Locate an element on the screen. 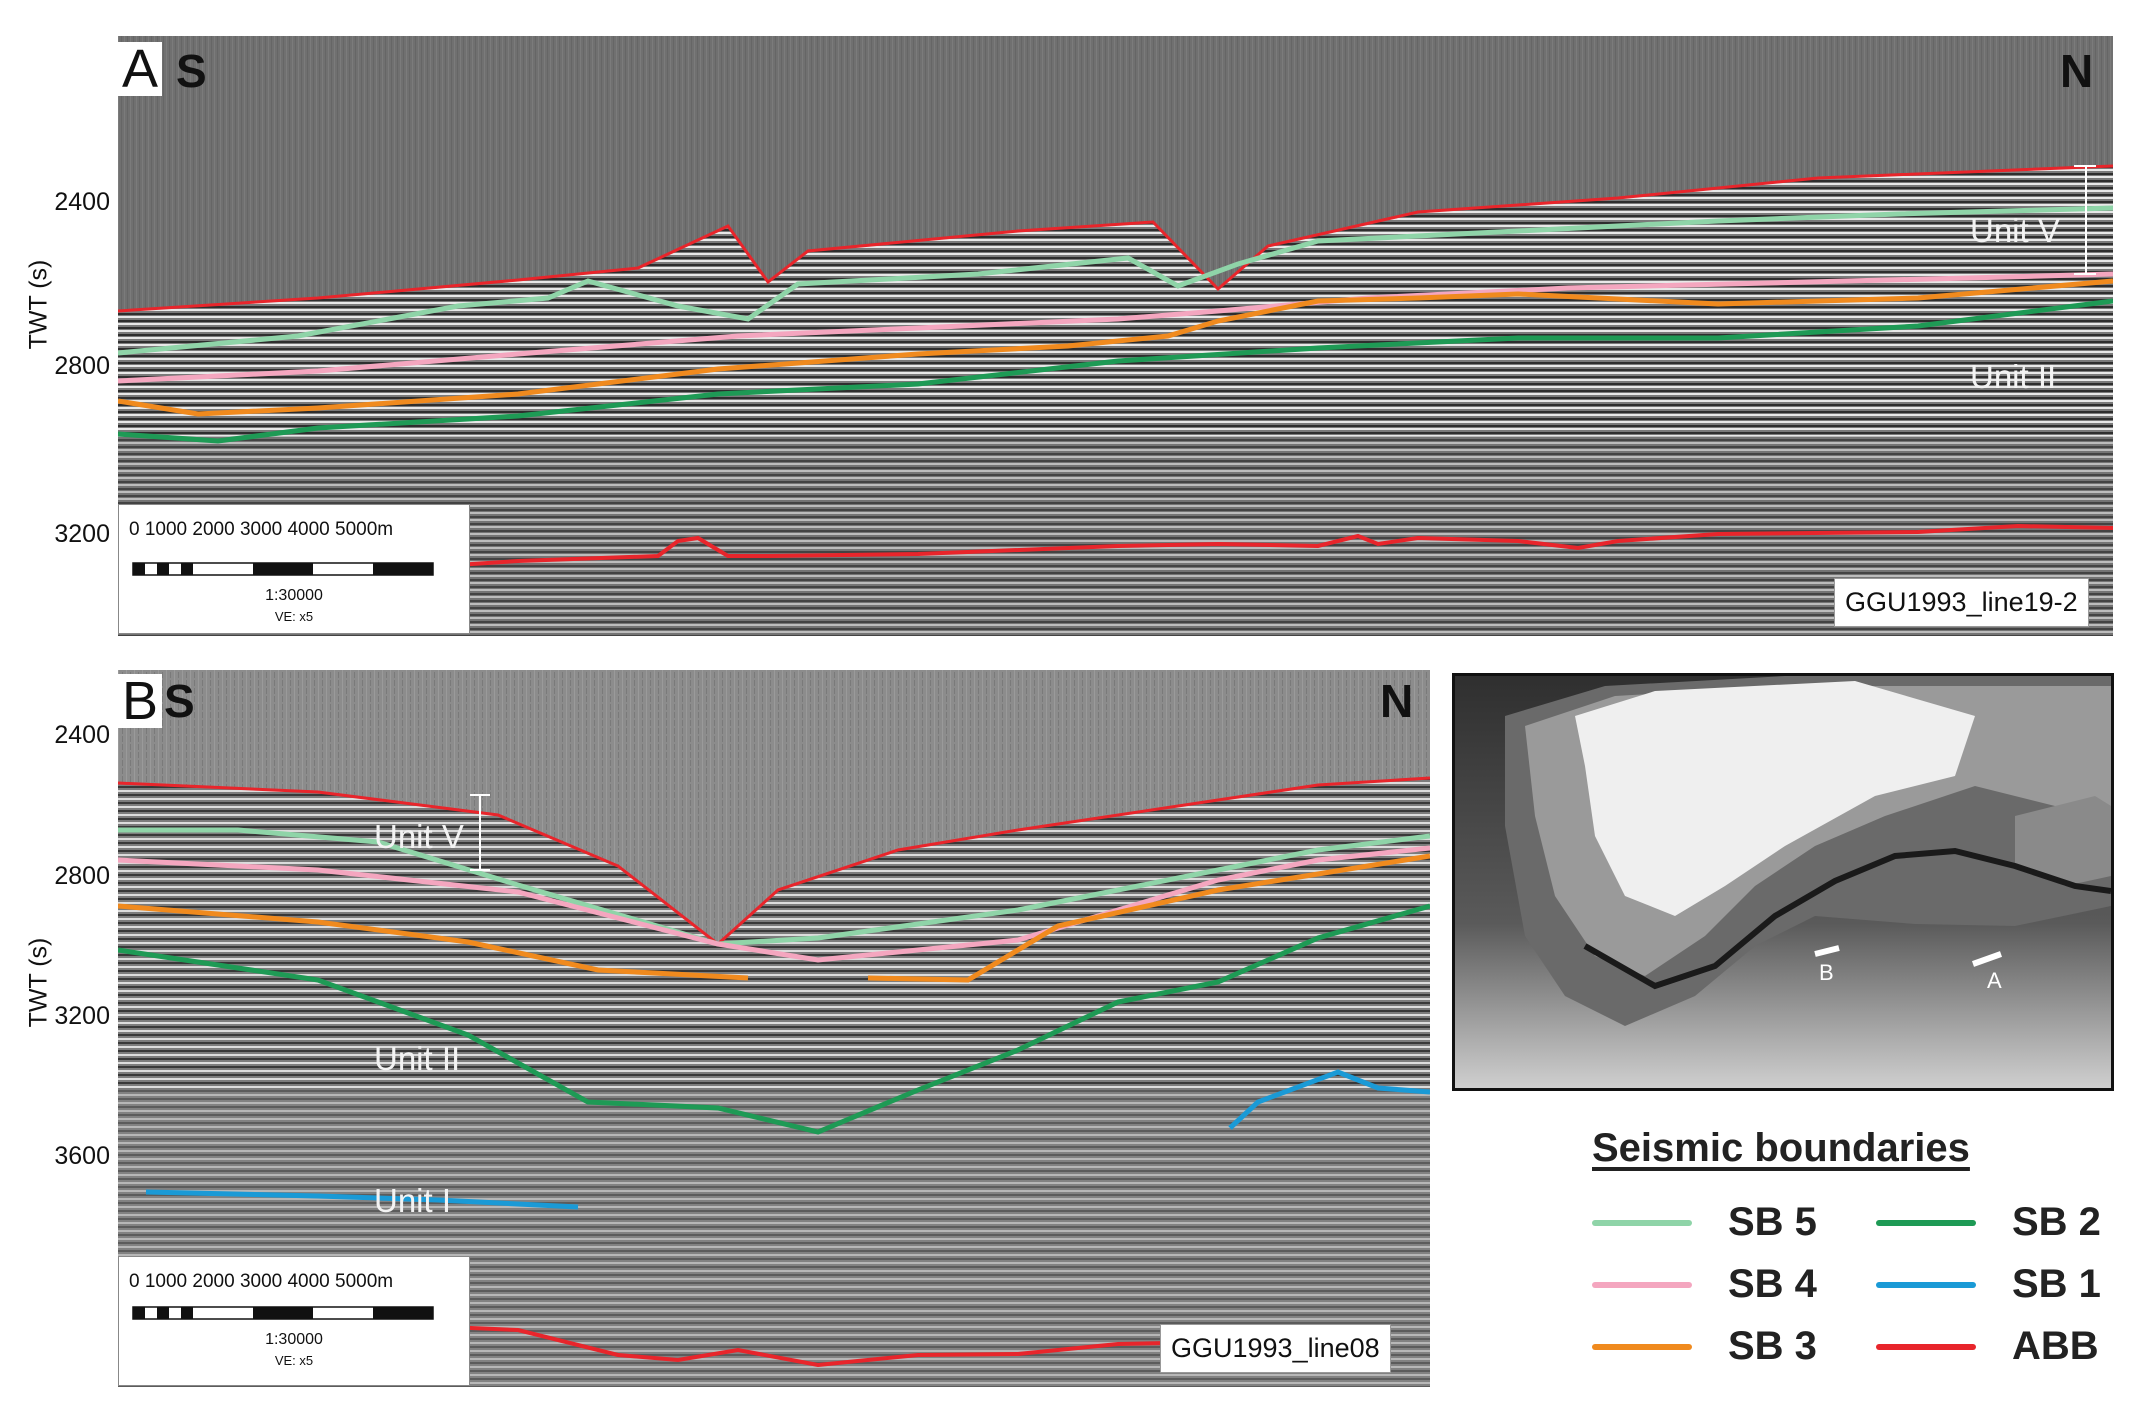 The width and height of the screenshot is (2141, 1406). panel-b-north-label: N is located at coordinates (1397, 701).